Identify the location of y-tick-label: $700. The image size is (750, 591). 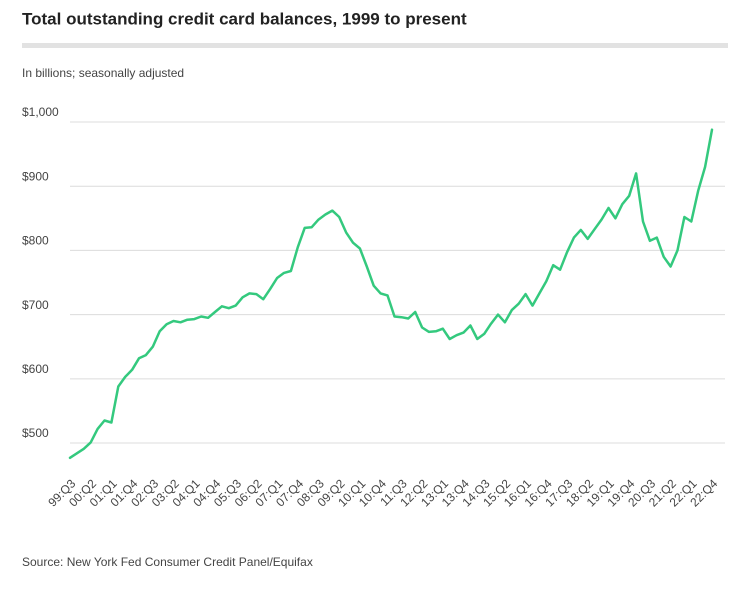
(35, 305).